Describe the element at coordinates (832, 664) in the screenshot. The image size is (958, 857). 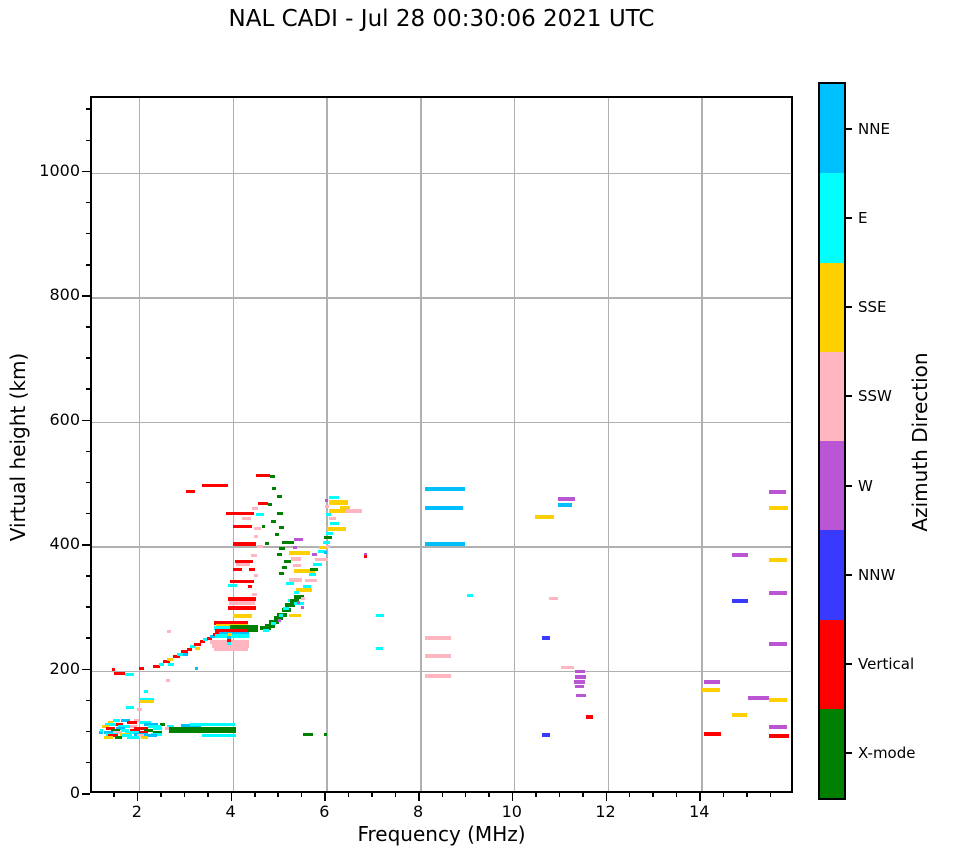
I see `colorbar-segment-vertical` at that location.